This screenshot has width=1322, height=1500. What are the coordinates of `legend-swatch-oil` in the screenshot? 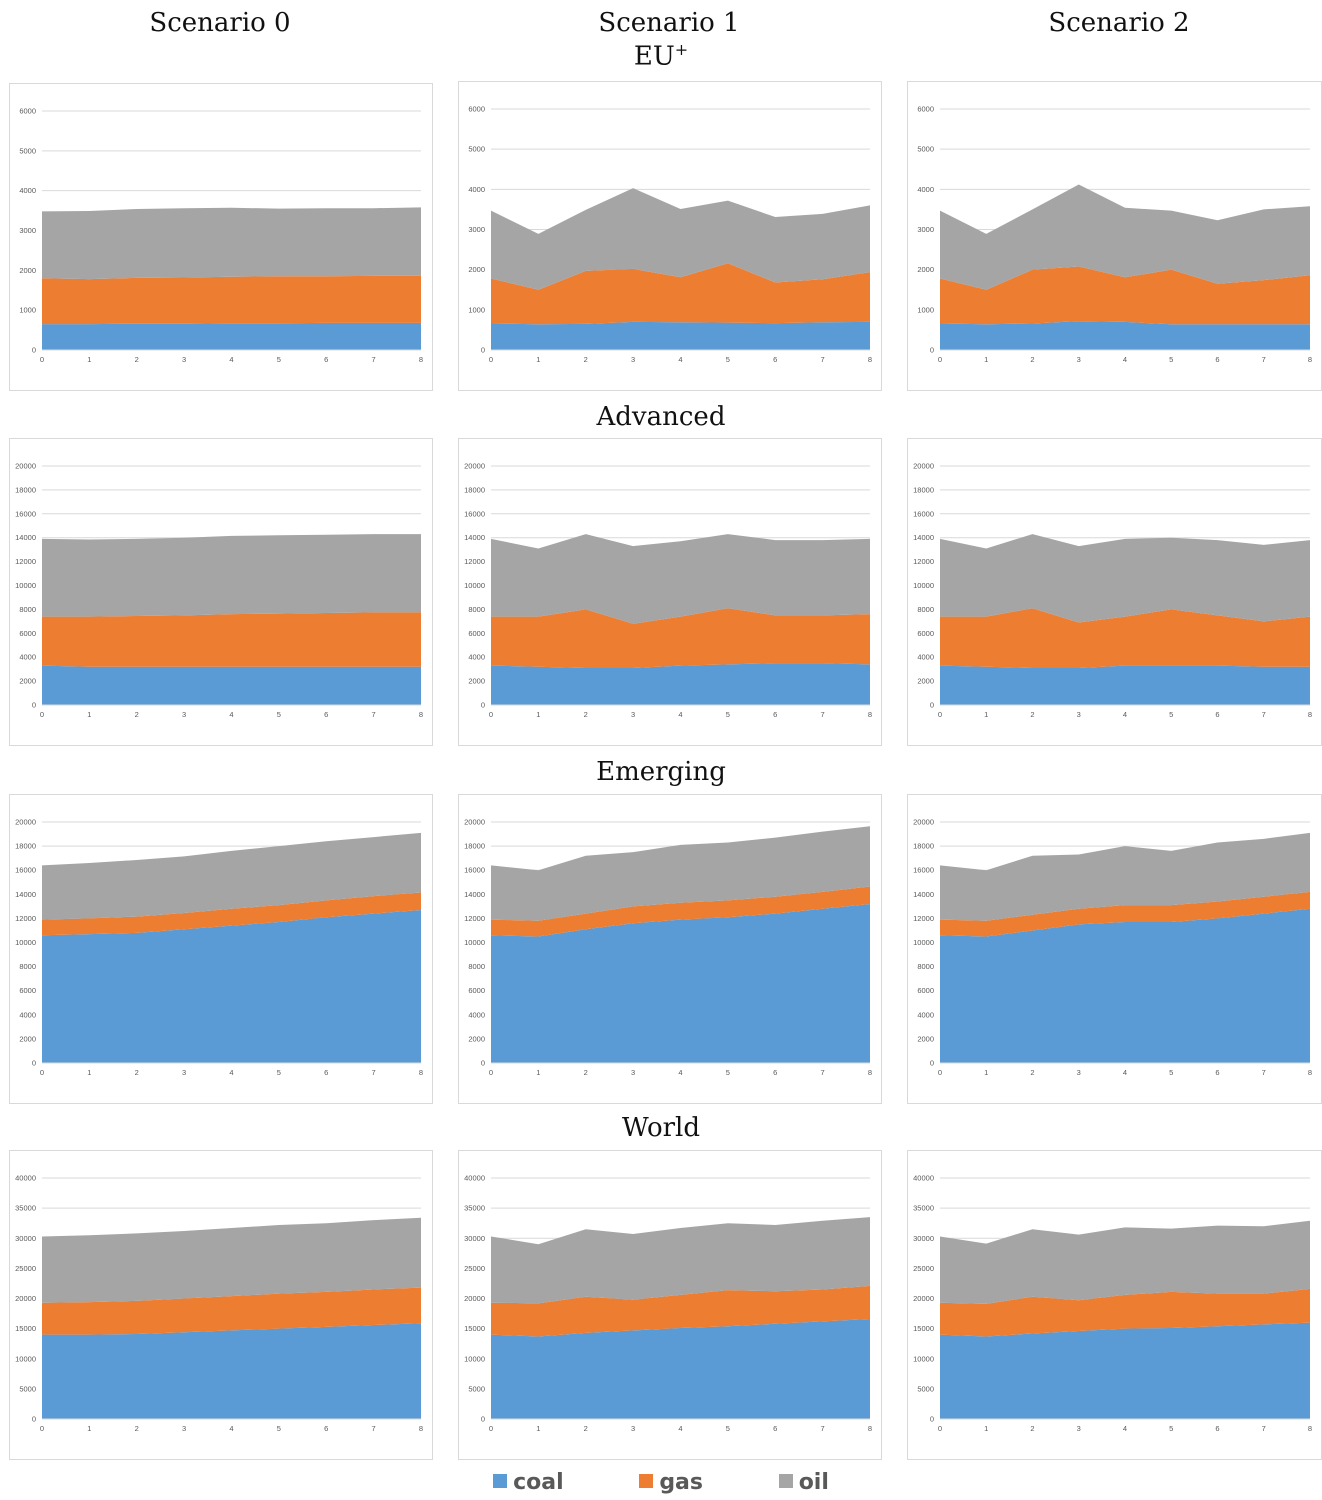 It's located at (785, 1481).